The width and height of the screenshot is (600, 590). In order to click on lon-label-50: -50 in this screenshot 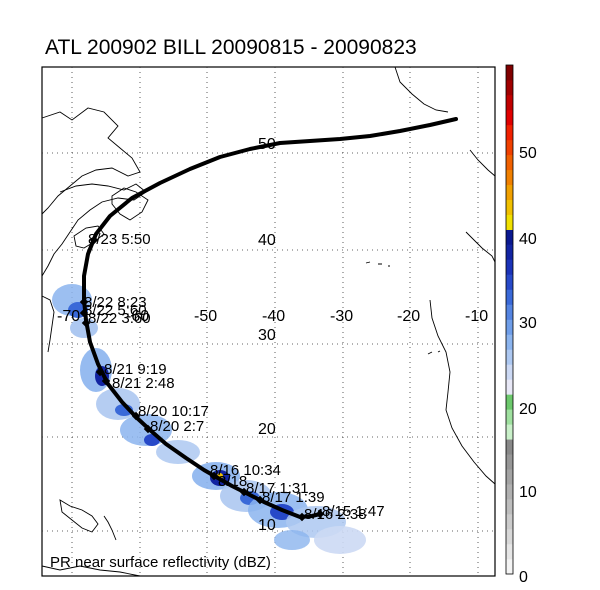, I will do `click(205, 316)`.